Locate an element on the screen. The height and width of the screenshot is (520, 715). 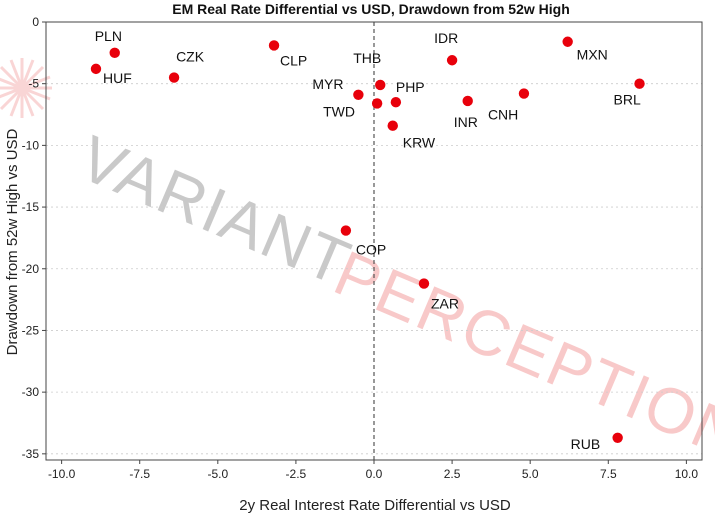
watermark-text-dark: VARIANT is located at coordinates (216, 211).